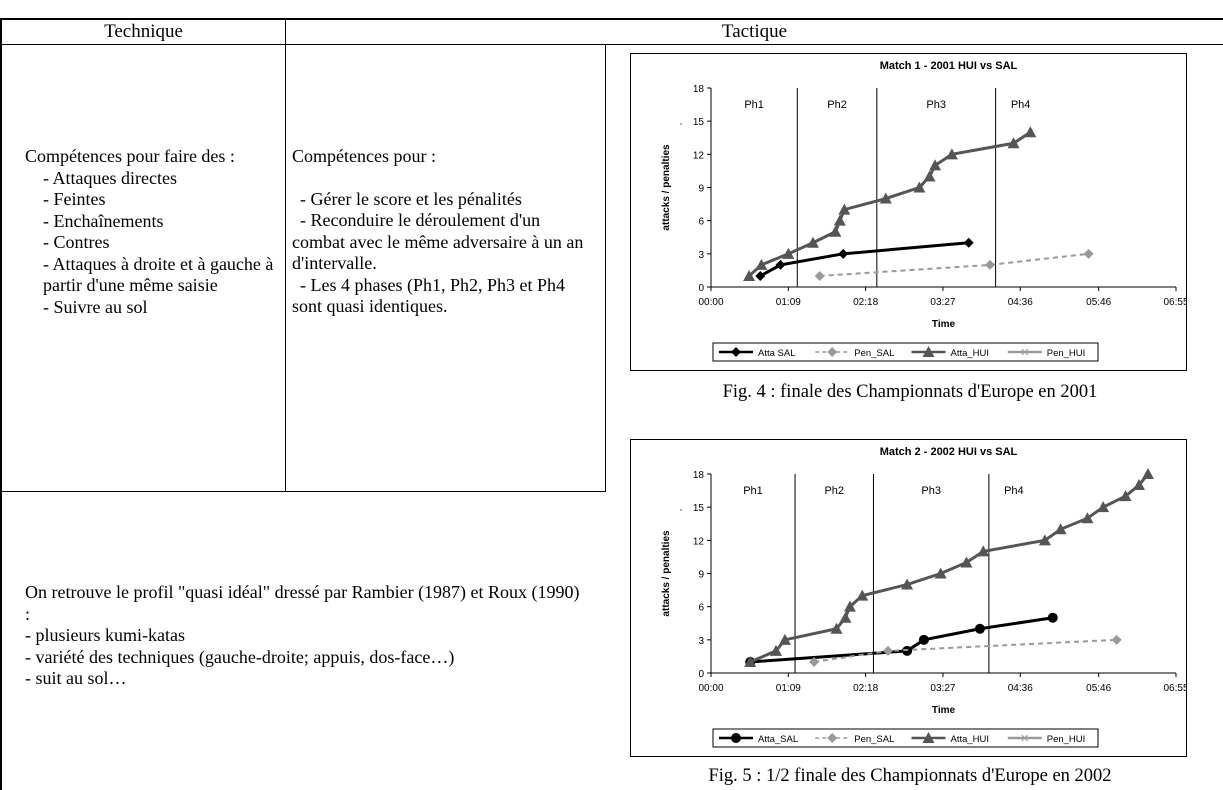 Image resolution: width=1223 pixels, height=790 pixels. I want to click on table-left-border, so click(1, 404).